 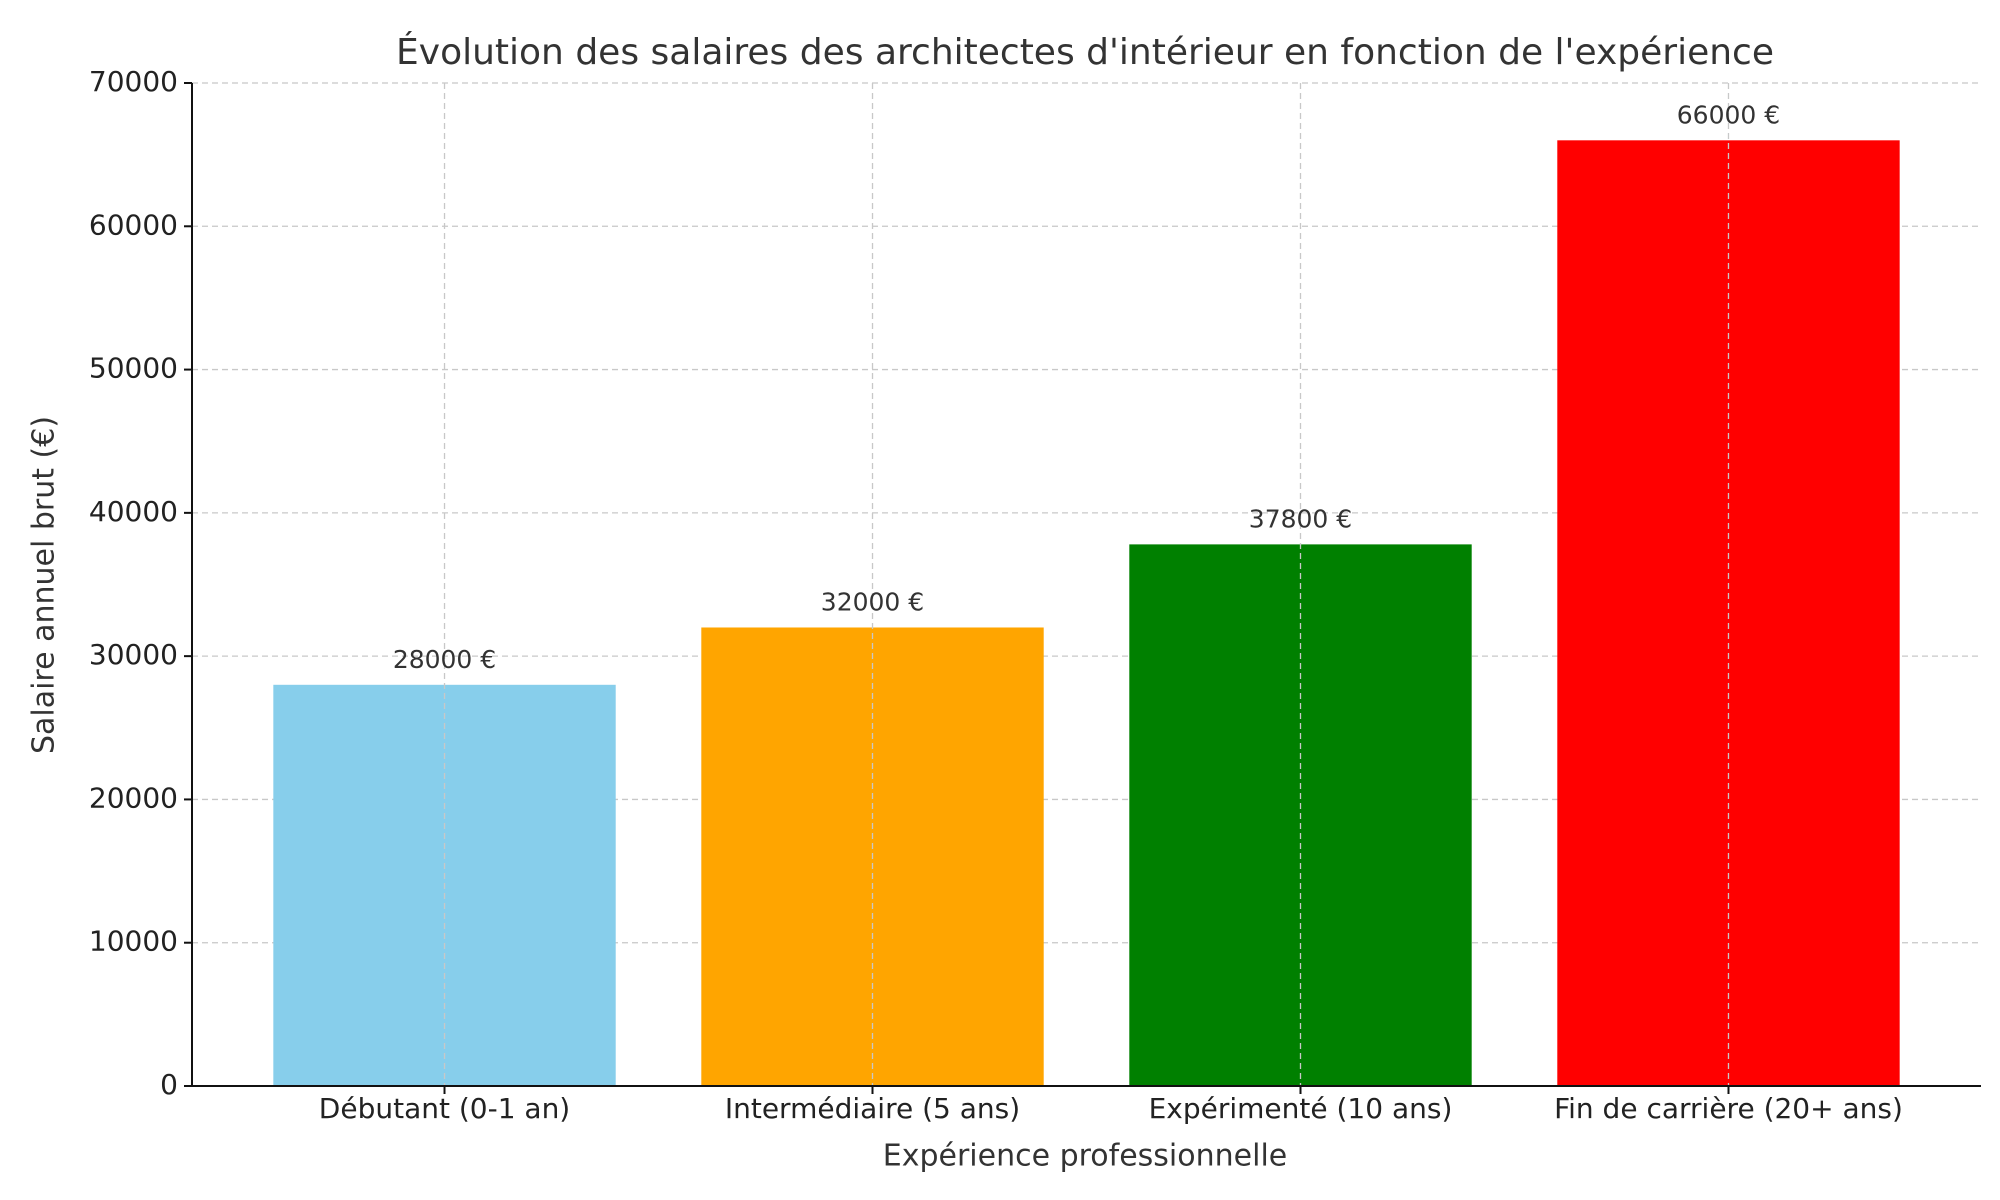 I want to click on x-tick-label: Expérimenté (10 ans), so click(x=1301, y=1108).